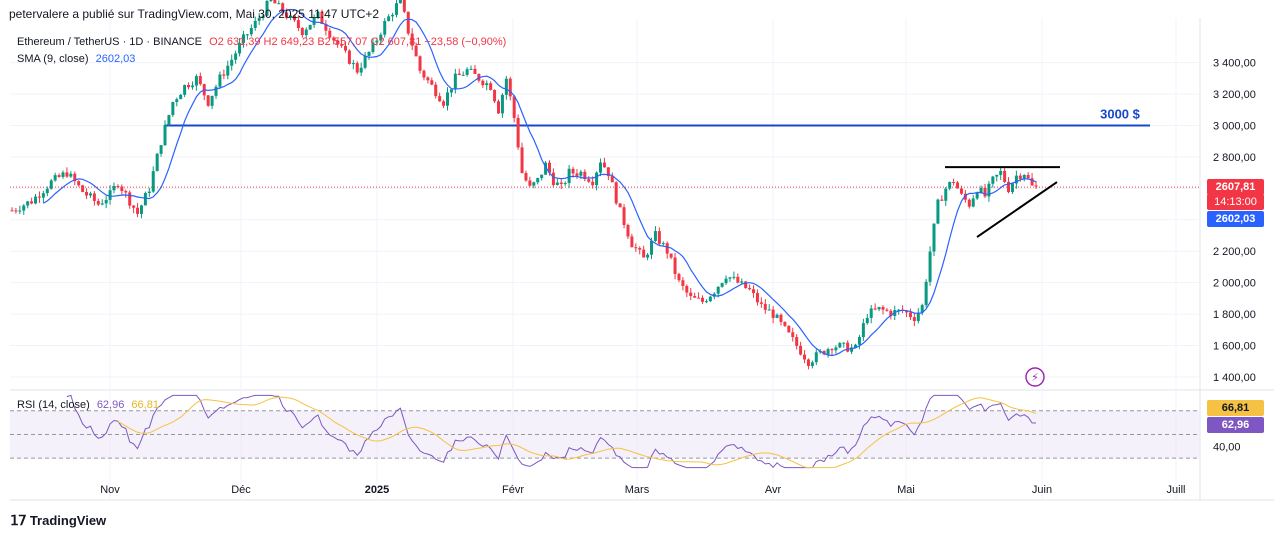  Describe the element at coordinates (1235, 219) in the screenshot. I see `sma-price-tag: 2602,03` at that location.